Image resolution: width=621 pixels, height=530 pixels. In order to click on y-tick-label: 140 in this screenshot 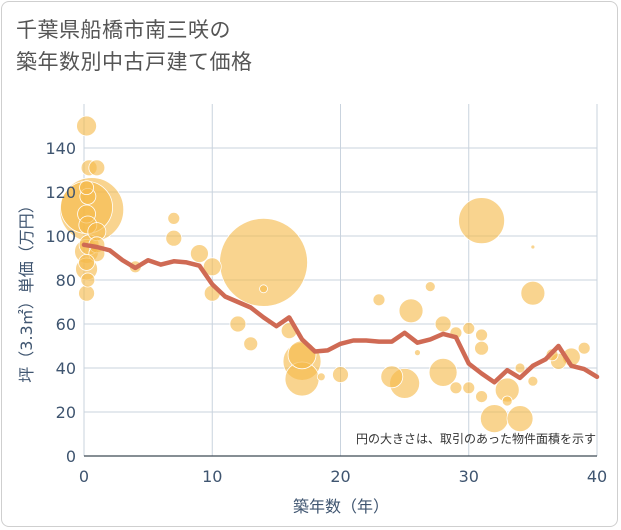, I will do `click(60, 148)`.